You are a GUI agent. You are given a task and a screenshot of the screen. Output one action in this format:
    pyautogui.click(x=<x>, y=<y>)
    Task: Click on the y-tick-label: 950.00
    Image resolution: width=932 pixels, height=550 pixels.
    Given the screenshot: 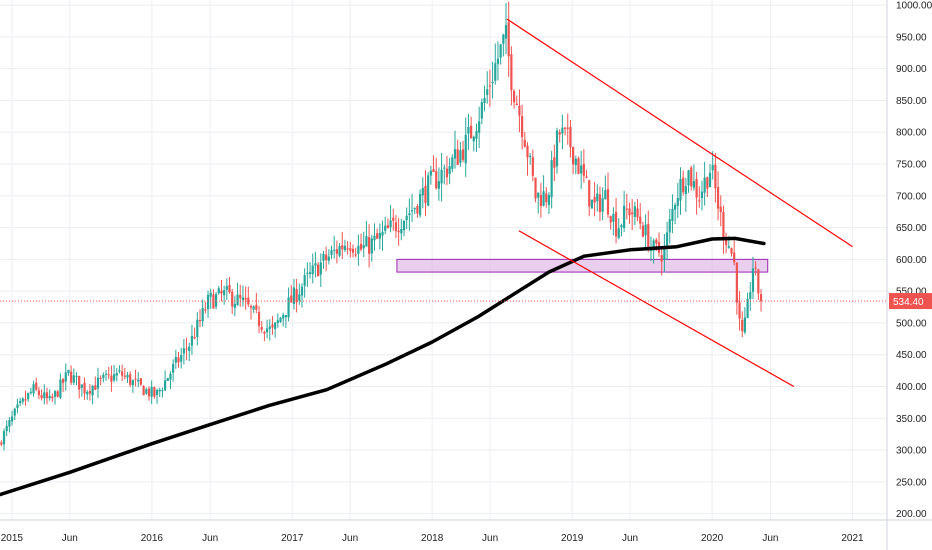 What is the action you would take?
    pyautogui.click(x=911, y=37)
    